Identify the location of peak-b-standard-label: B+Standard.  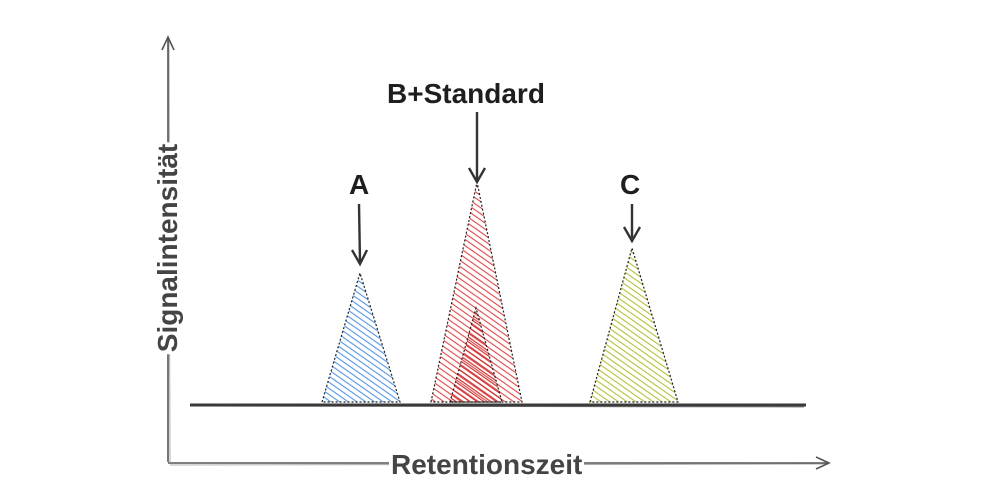
(466, 93).